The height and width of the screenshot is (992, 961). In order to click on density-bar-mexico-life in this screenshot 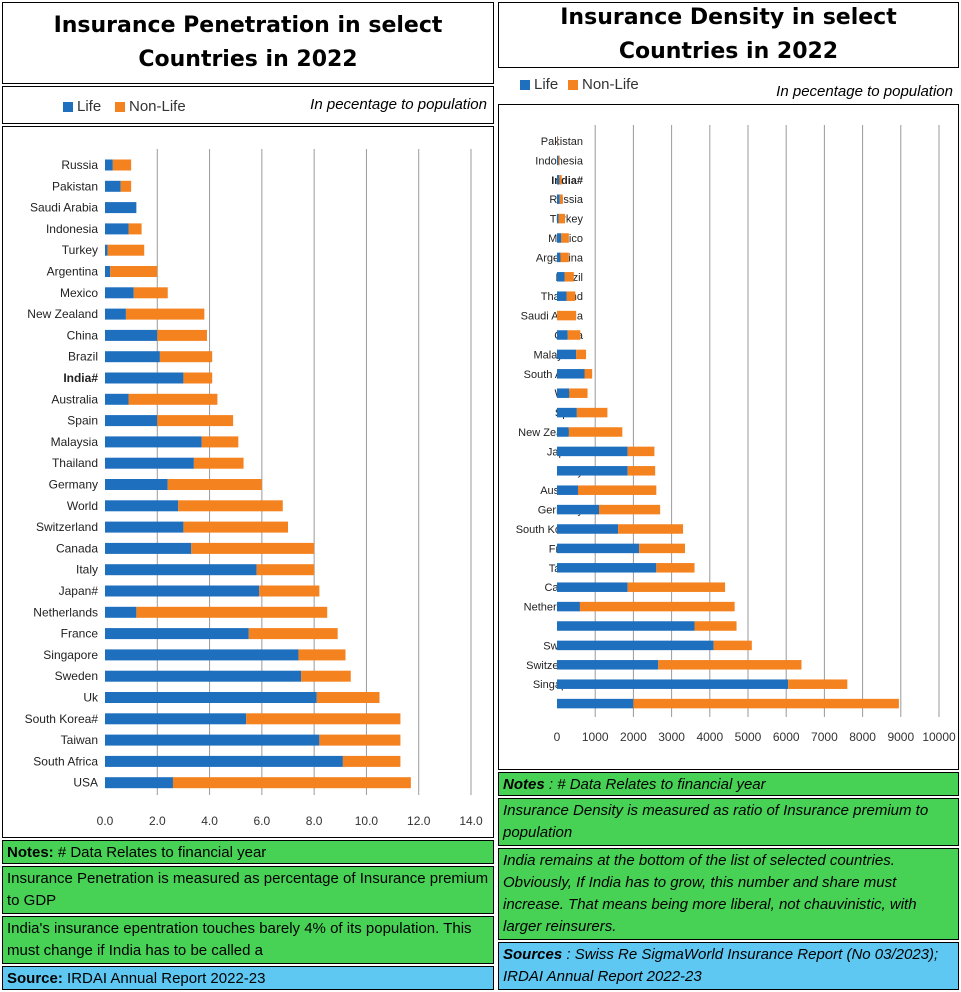, I will do `click(559, 238)`.